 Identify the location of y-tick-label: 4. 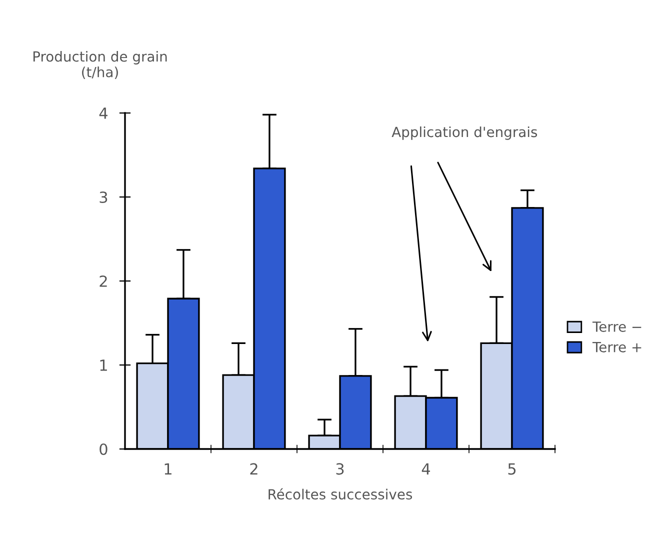
(103, 113).